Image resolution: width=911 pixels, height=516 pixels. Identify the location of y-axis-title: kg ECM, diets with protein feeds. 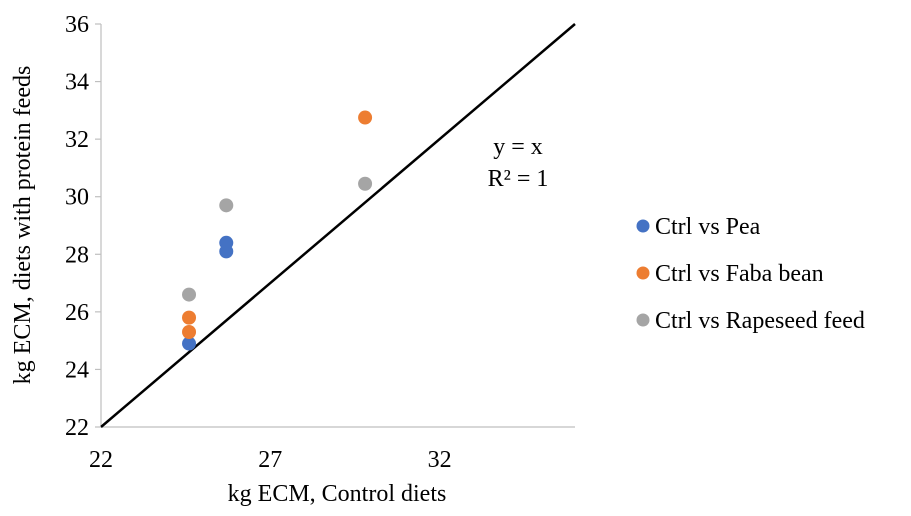
(23, 225).